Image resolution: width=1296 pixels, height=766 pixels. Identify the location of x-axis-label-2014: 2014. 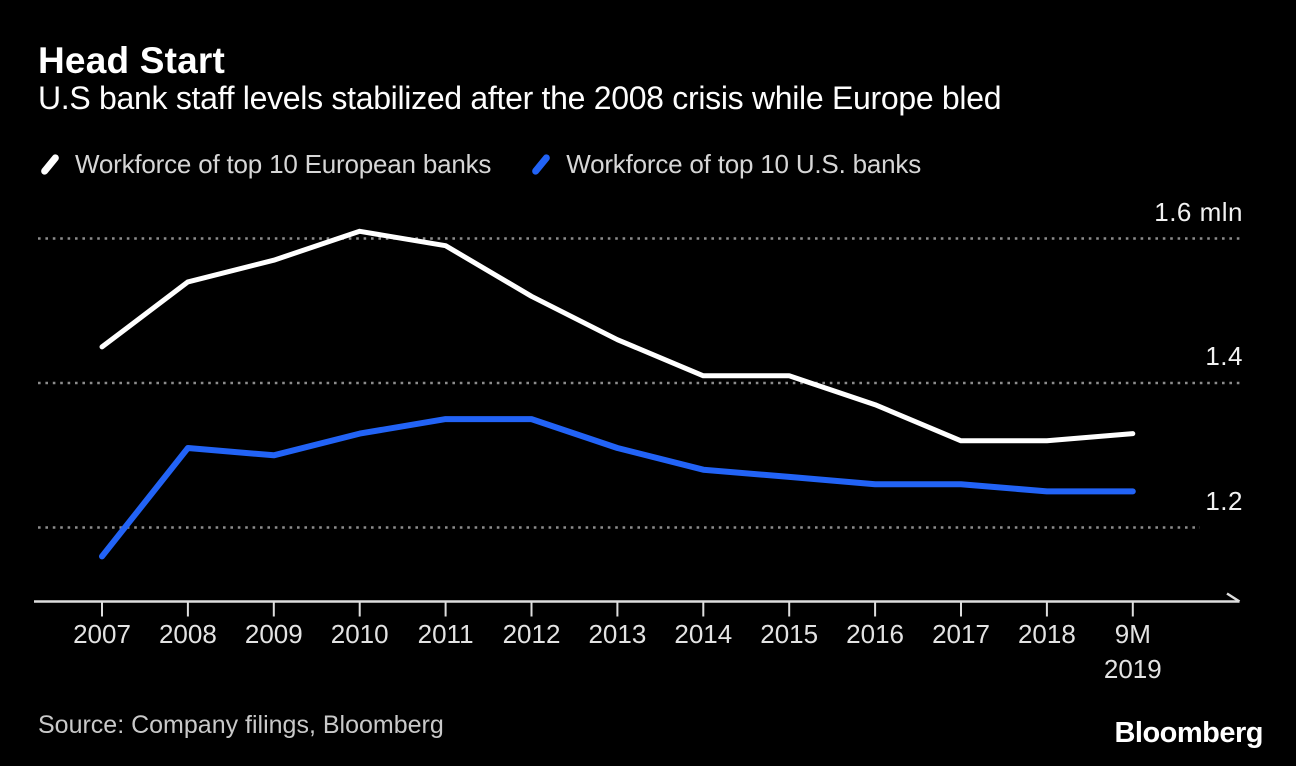
(703, 634).